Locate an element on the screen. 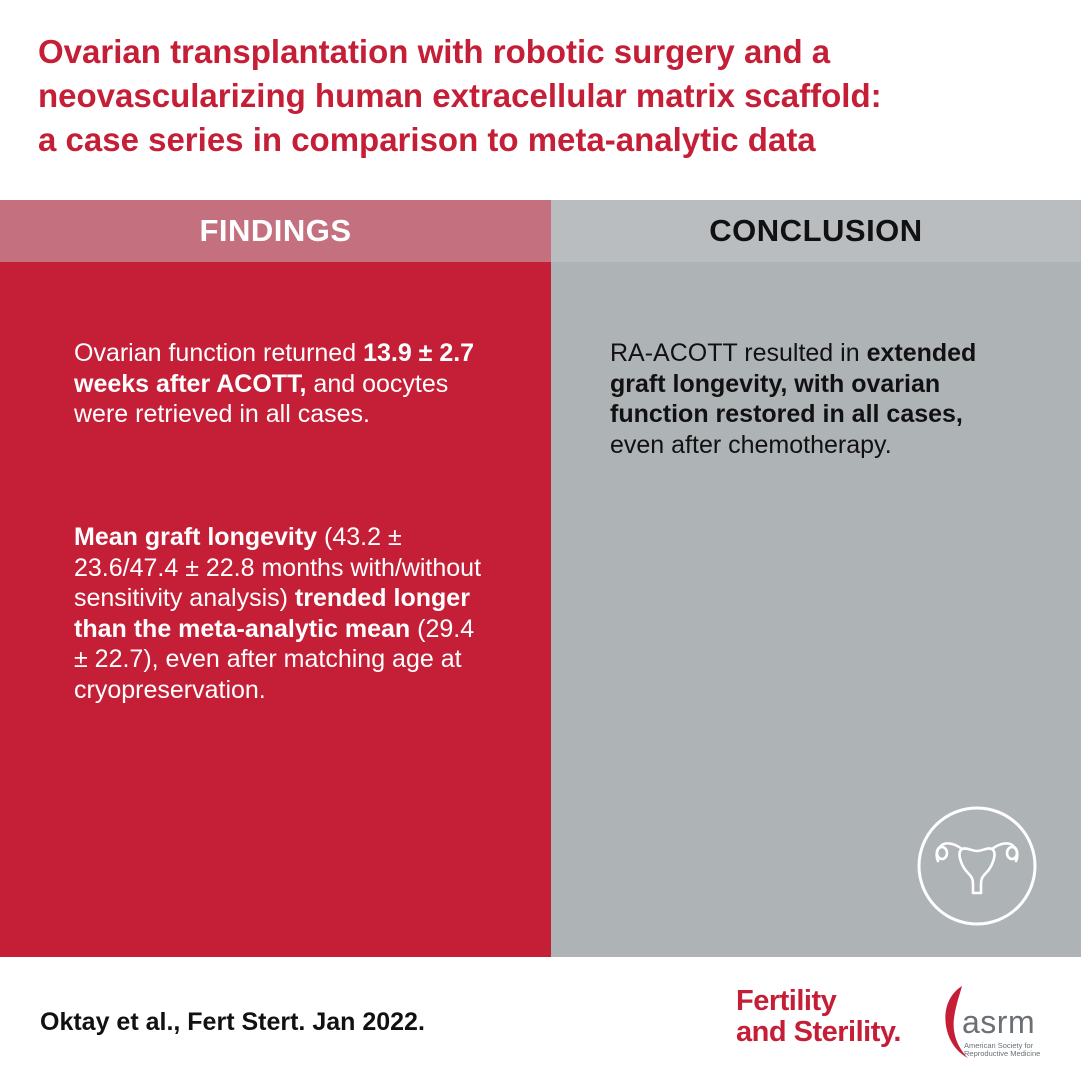 This screenshot has width=1081, height=1081. conclusion-text-2: even after chemotherapy. is located at coordinates (751, 444).